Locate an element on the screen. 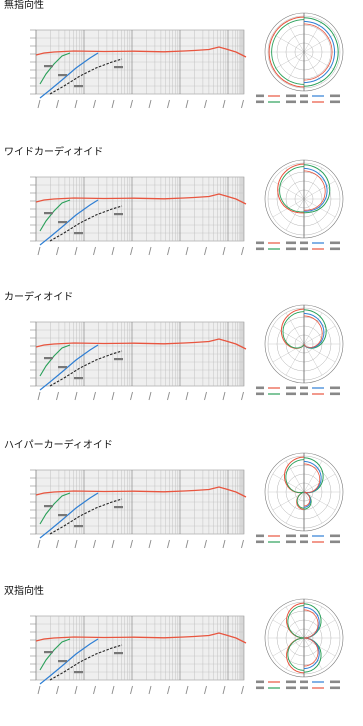  section-title: ハイパーカーディオイド is located at coordinates (58, 445).